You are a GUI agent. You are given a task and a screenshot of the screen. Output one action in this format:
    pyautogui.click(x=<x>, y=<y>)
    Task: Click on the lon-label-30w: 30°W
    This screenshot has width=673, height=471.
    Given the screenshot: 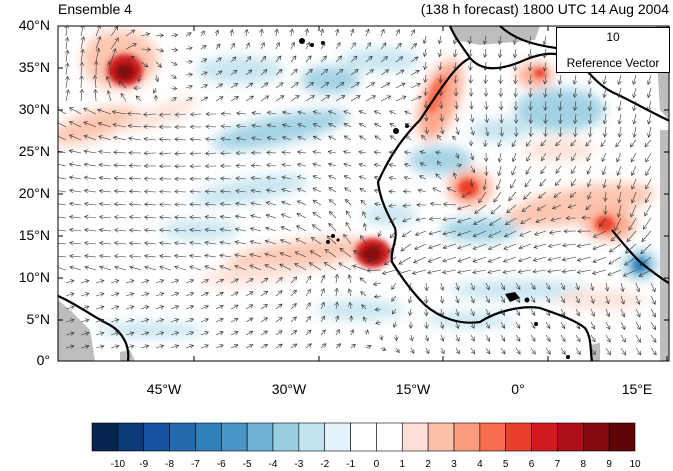 What is the action you would take?
    pyautogui.click(x=289, y=389)
    